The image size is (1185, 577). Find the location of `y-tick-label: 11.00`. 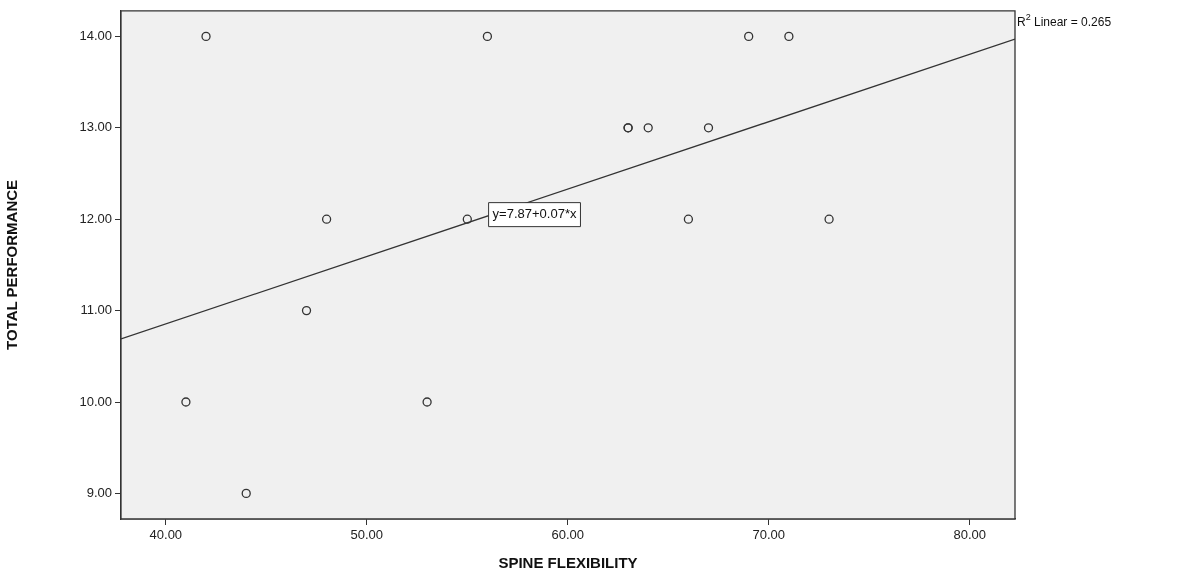

y-tick-label: 11.00 is located at coordinates (96, 310).